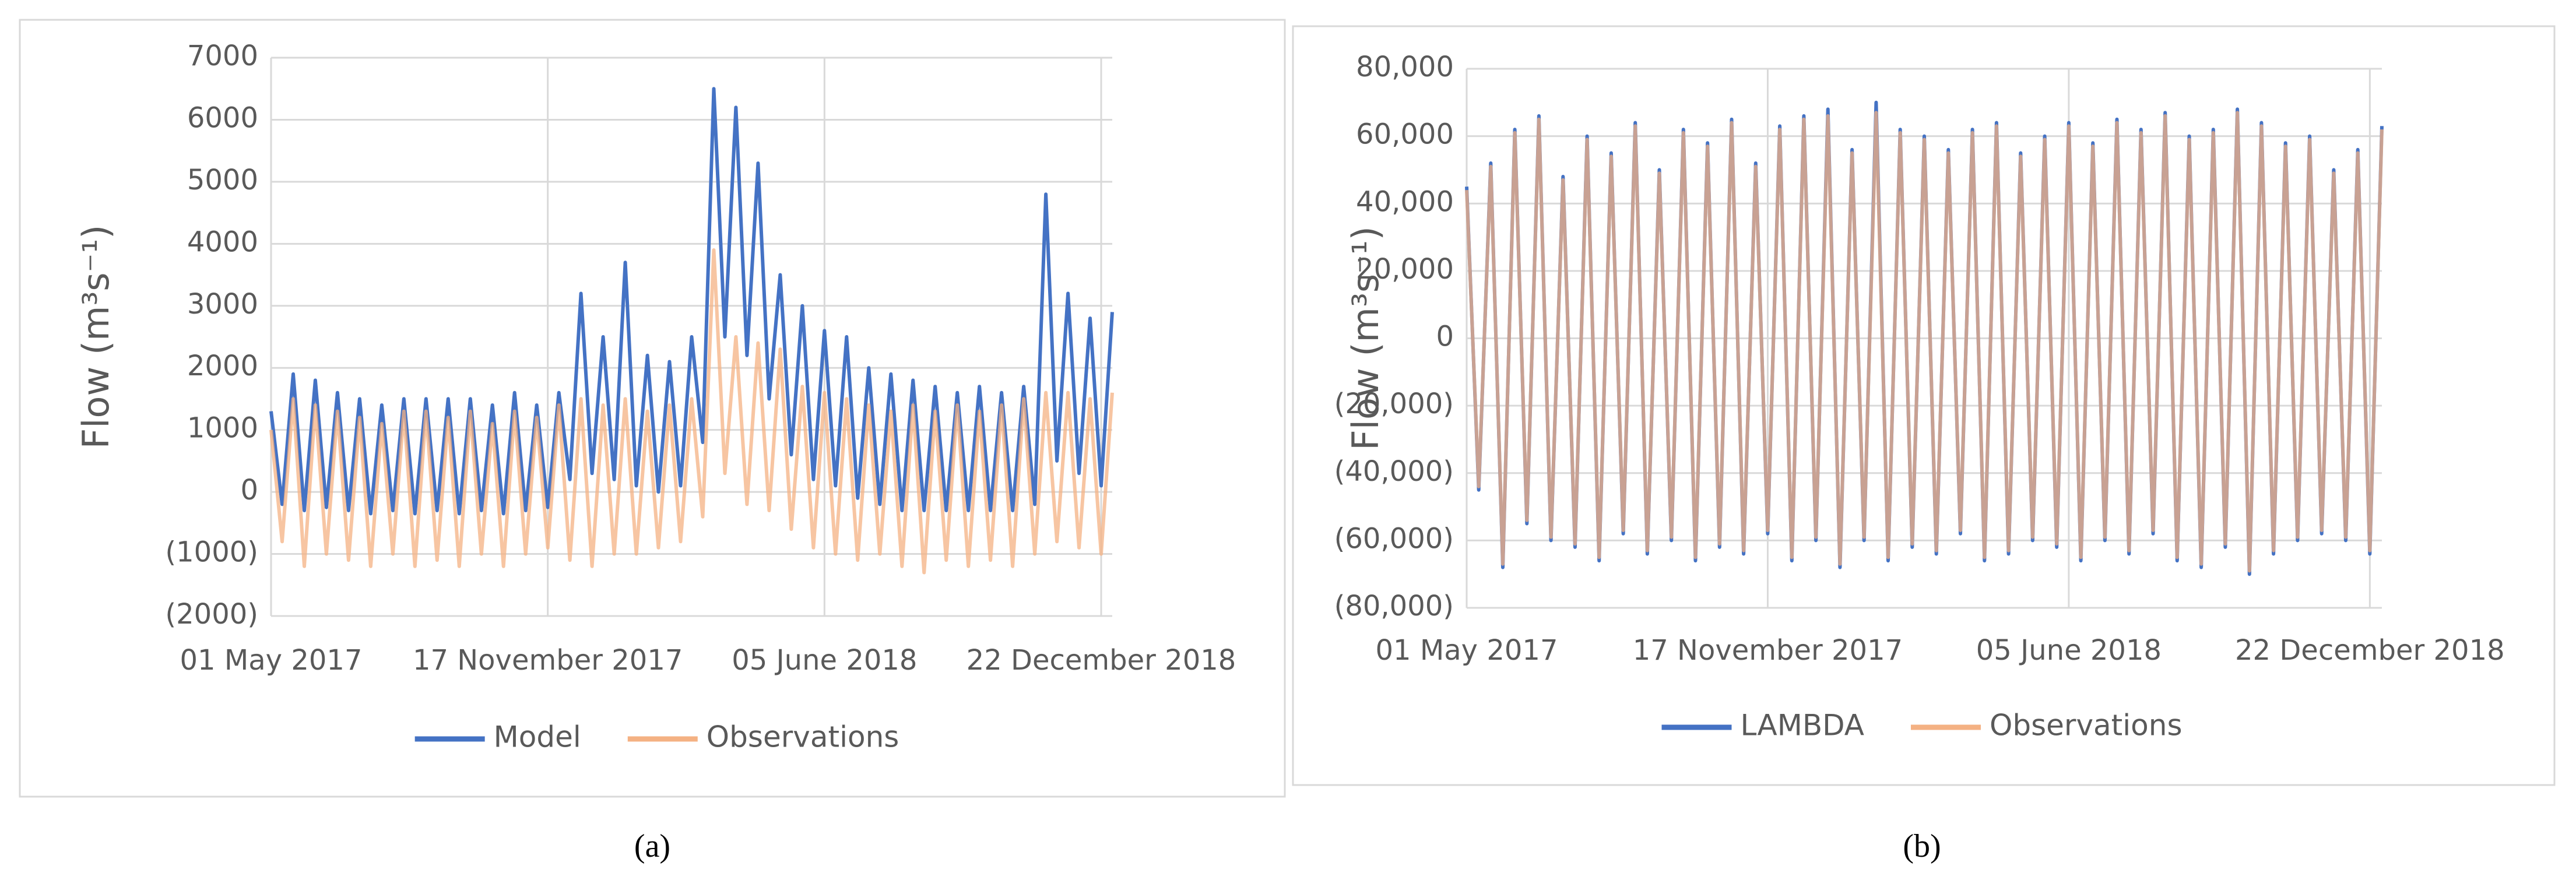  I want to click on y-tick-label: (20,000), so click(1394, 404).